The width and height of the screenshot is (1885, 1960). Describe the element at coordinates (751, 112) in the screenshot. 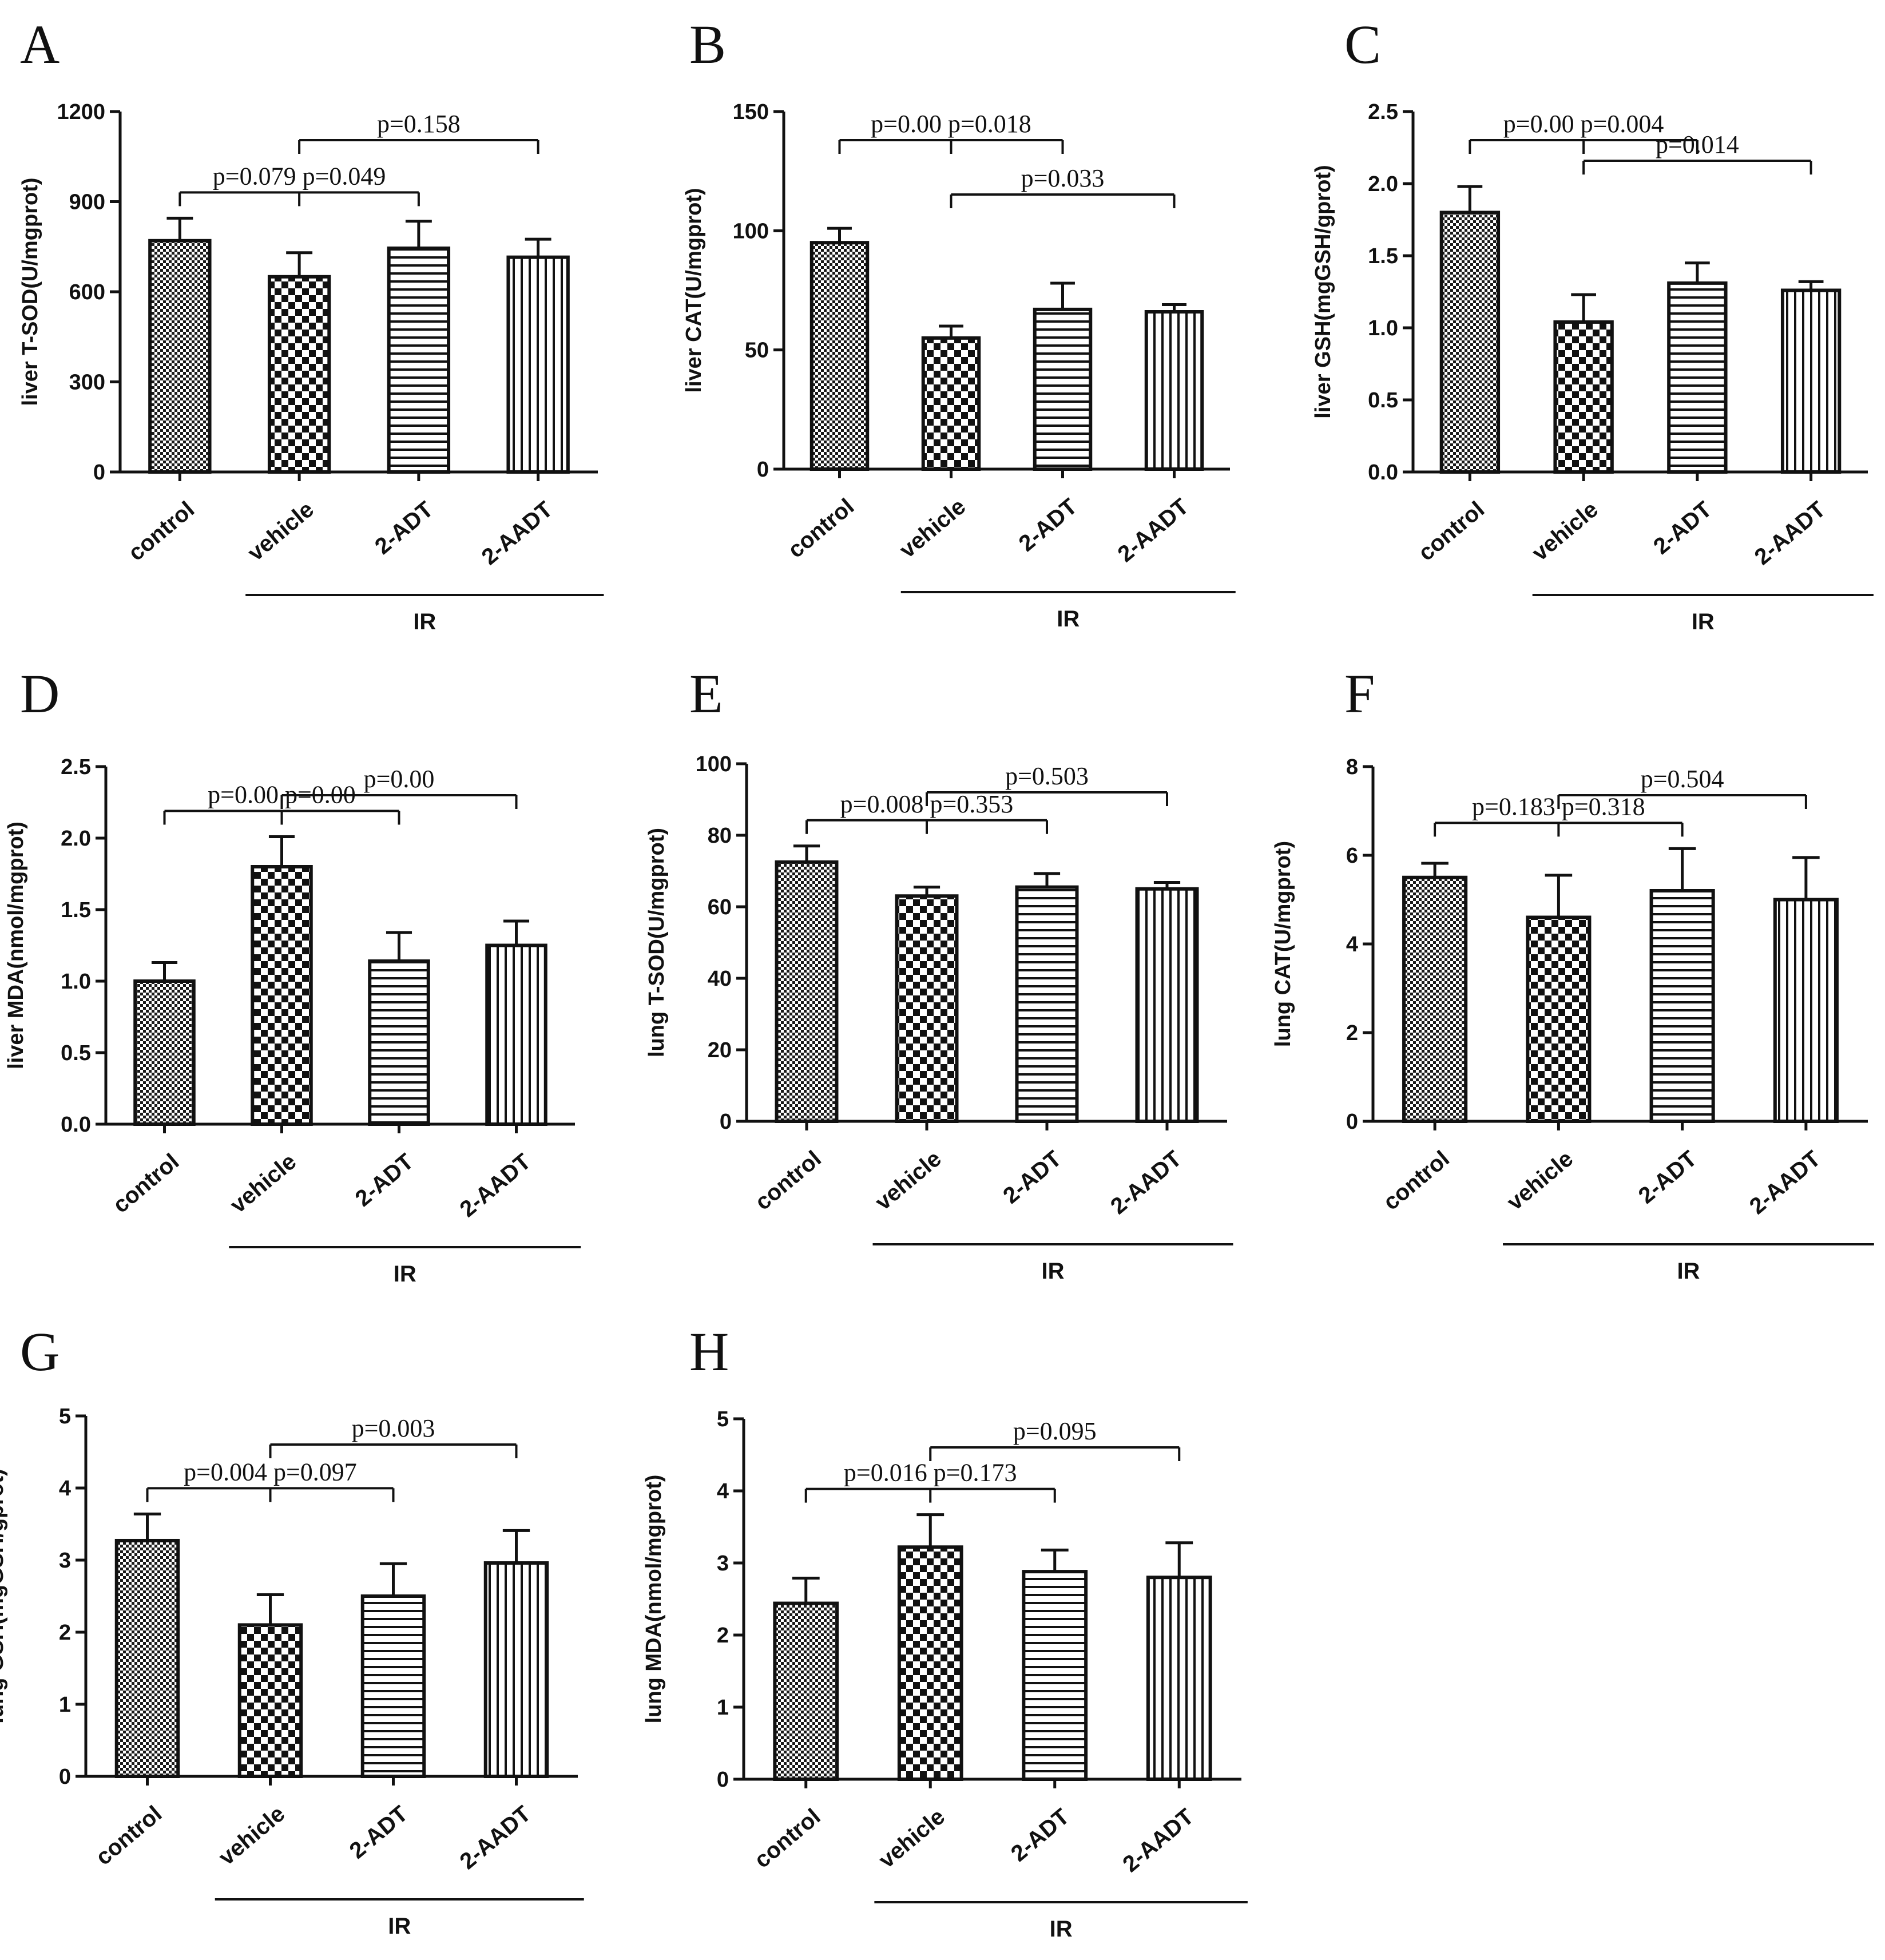

I see `y-tick-label: 150` at that location.